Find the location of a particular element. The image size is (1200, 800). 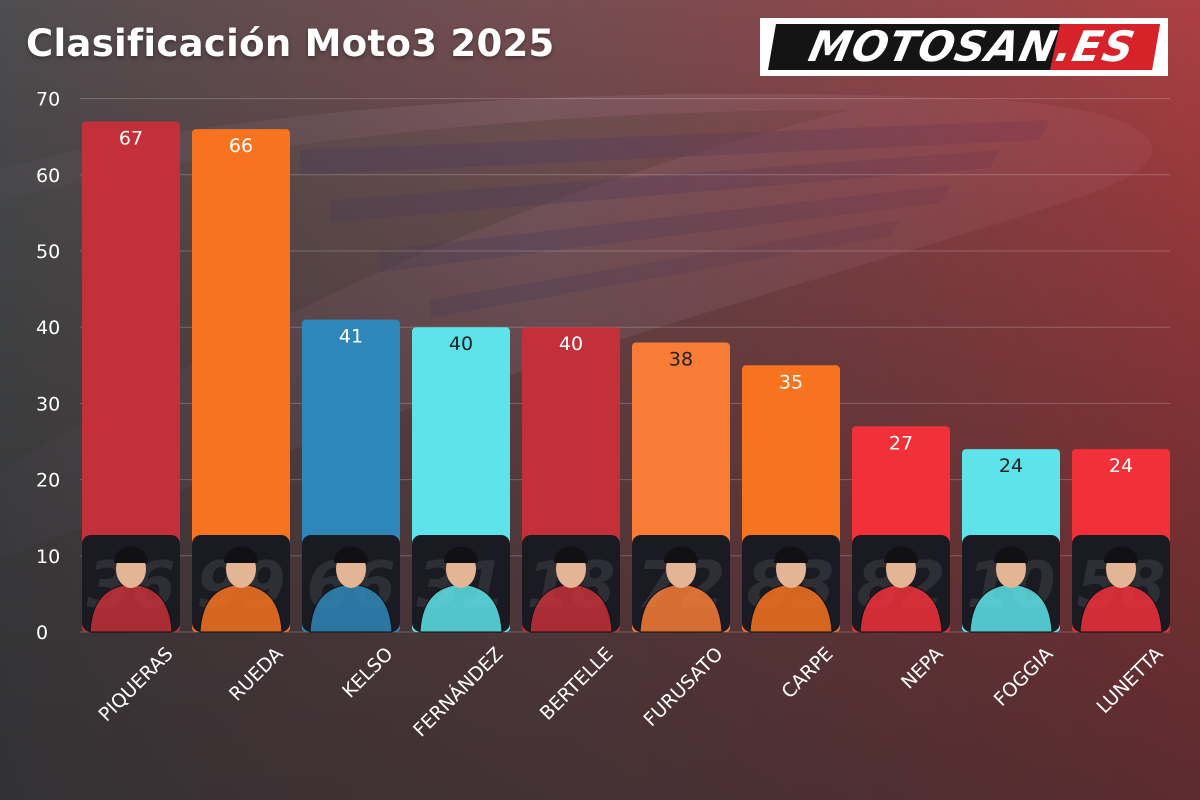

bar-value-label: 66 is located at coordinates (241, 146).